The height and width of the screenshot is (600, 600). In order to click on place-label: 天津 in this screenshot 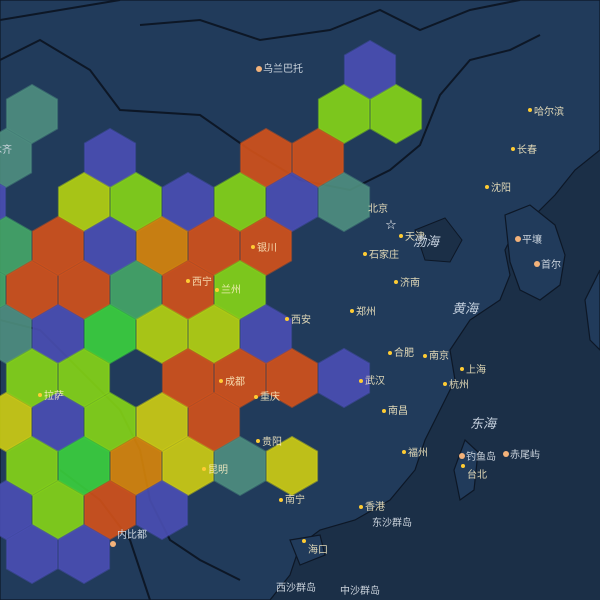, I will do `click(415, 237)`.